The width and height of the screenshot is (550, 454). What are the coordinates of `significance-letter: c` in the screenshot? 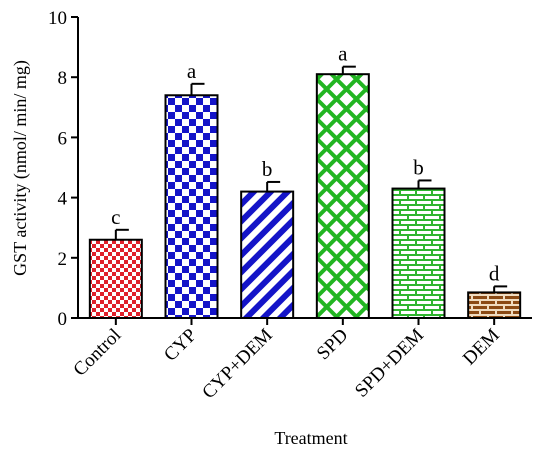 It's located at (115, 217).